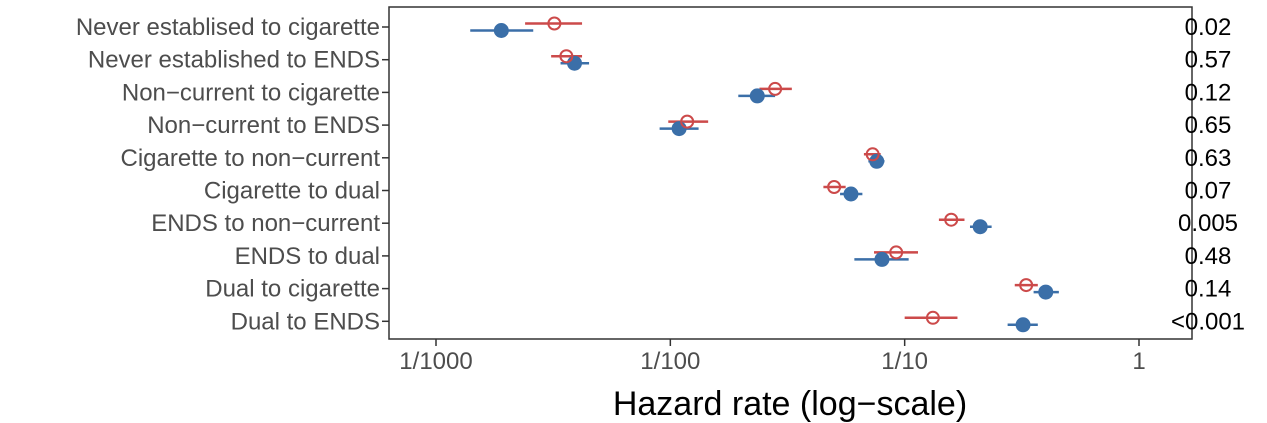  I want to click on x-tick-label: 1, so click(1138, 361).